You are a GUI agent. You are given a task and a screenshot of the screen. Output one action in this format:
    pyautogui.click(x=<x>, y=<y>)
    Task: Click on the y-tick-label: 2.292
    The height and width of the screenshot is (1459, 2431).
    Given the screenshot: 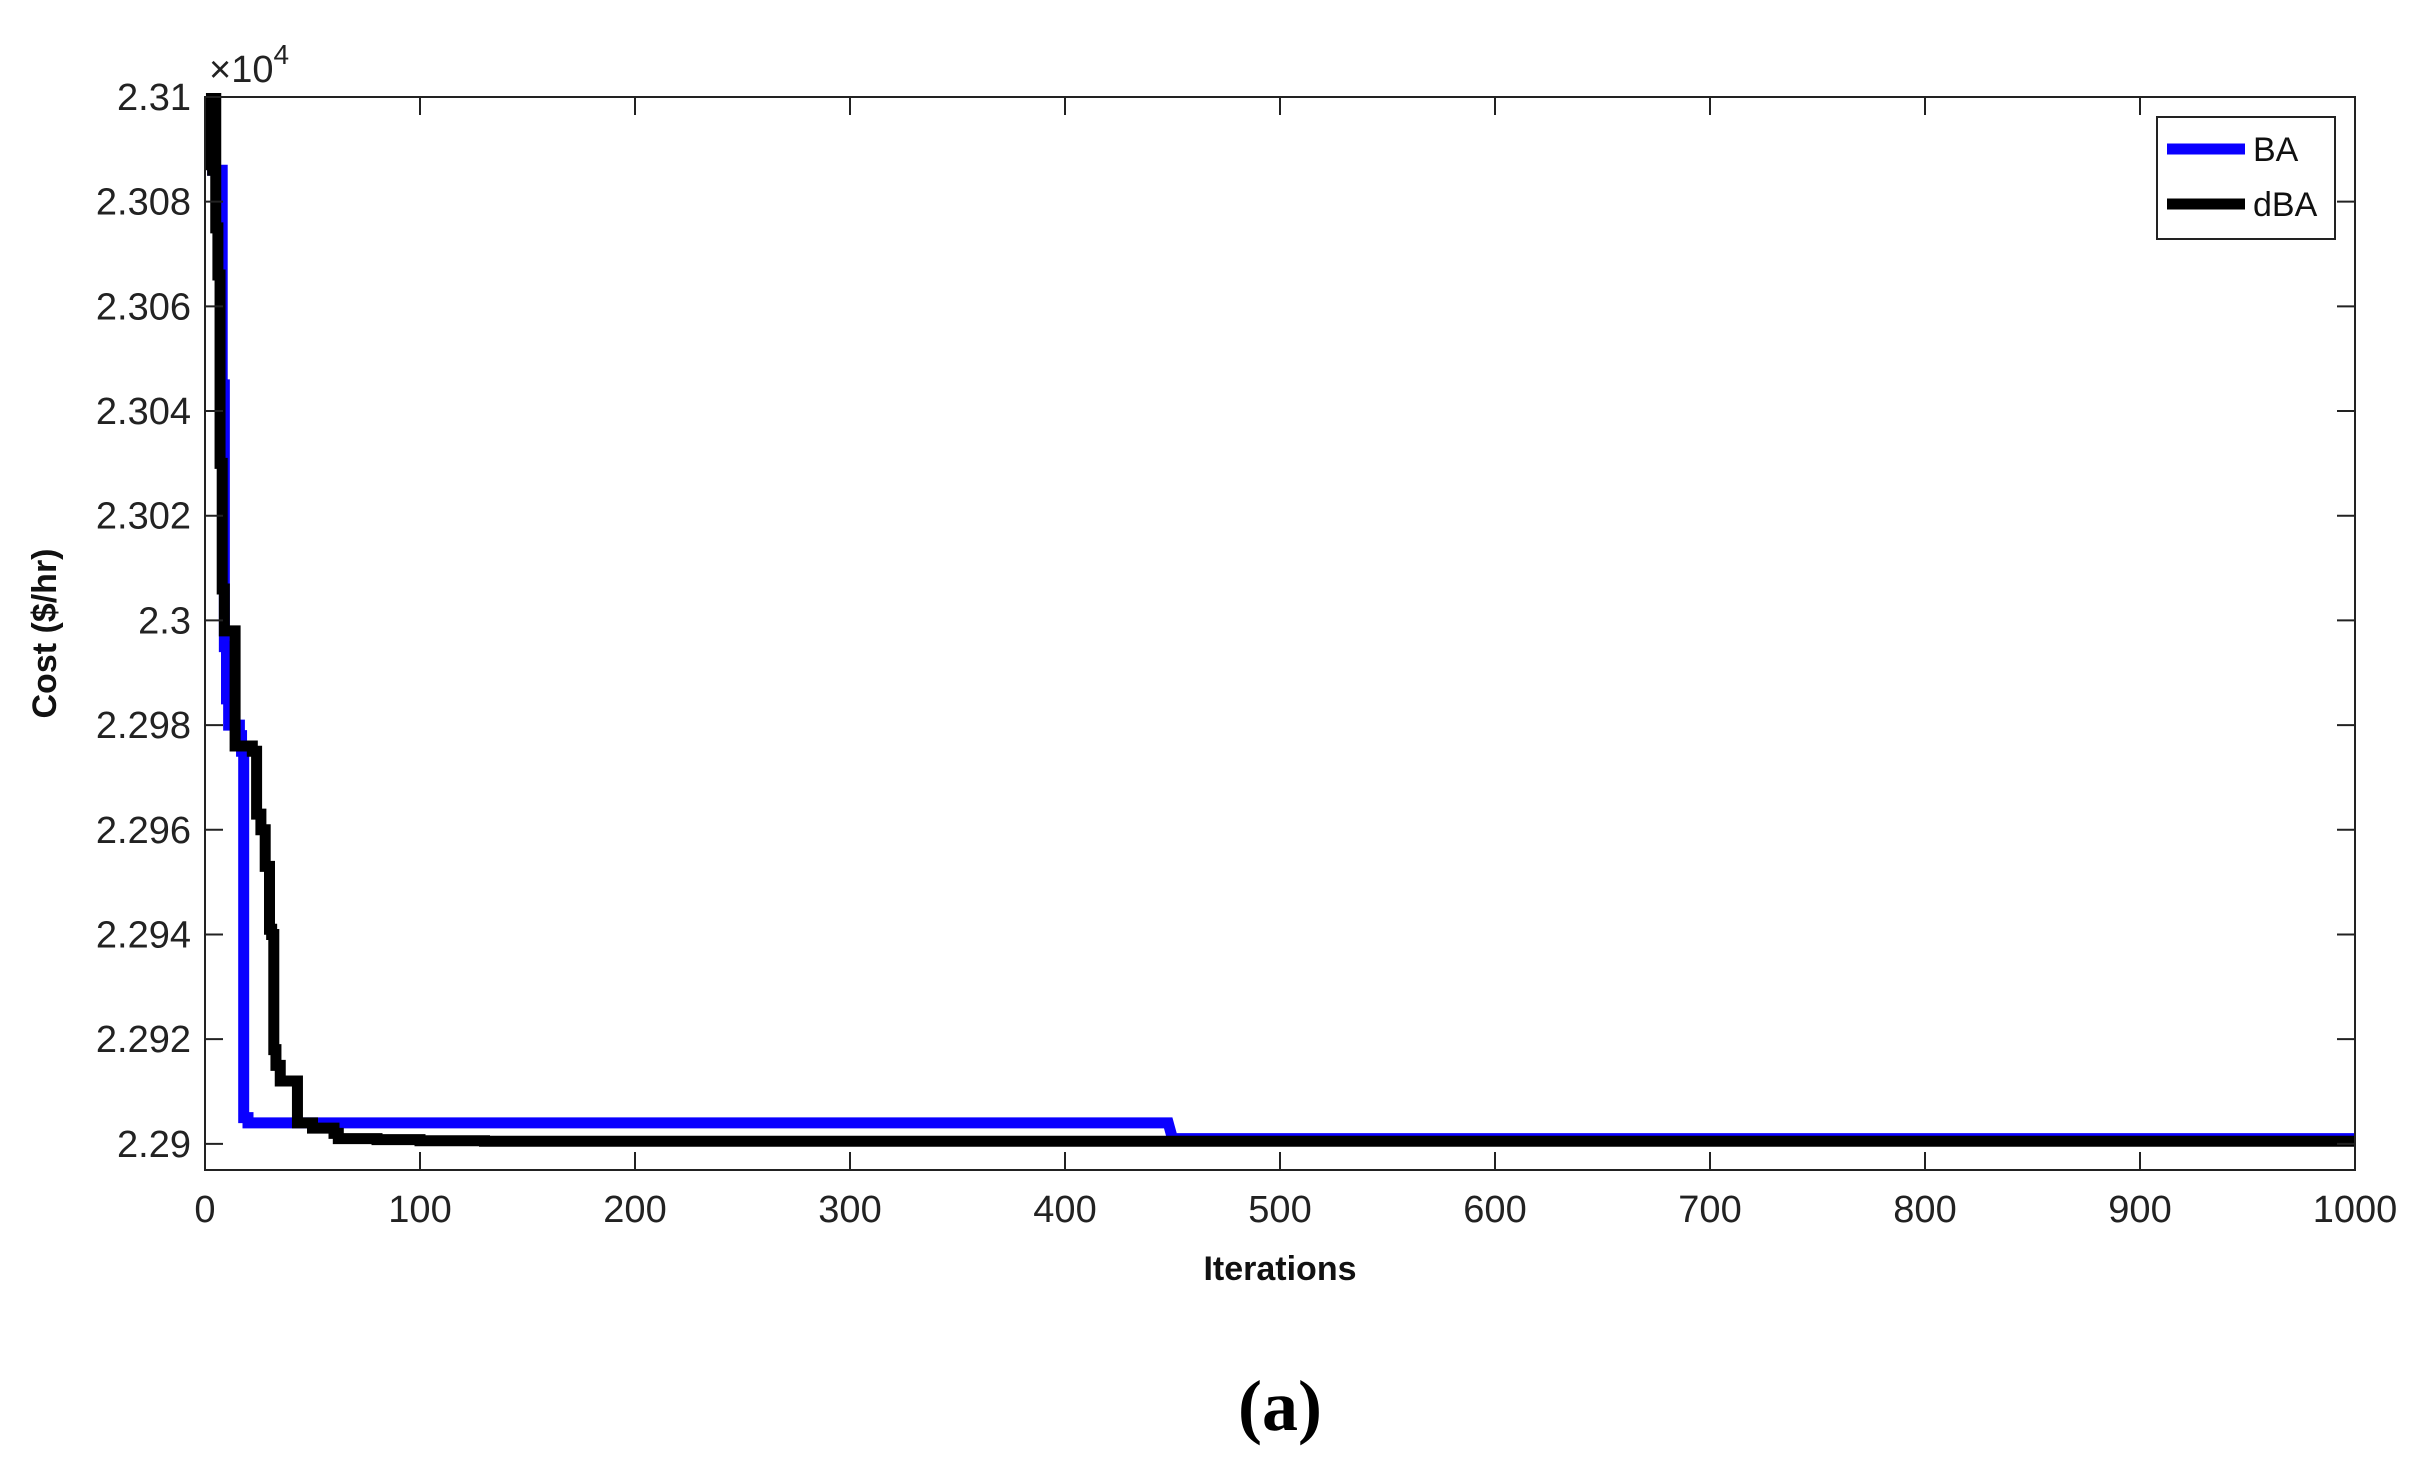 What is the action you would take?
    pyautogui.click(x=143, y=1040)
    